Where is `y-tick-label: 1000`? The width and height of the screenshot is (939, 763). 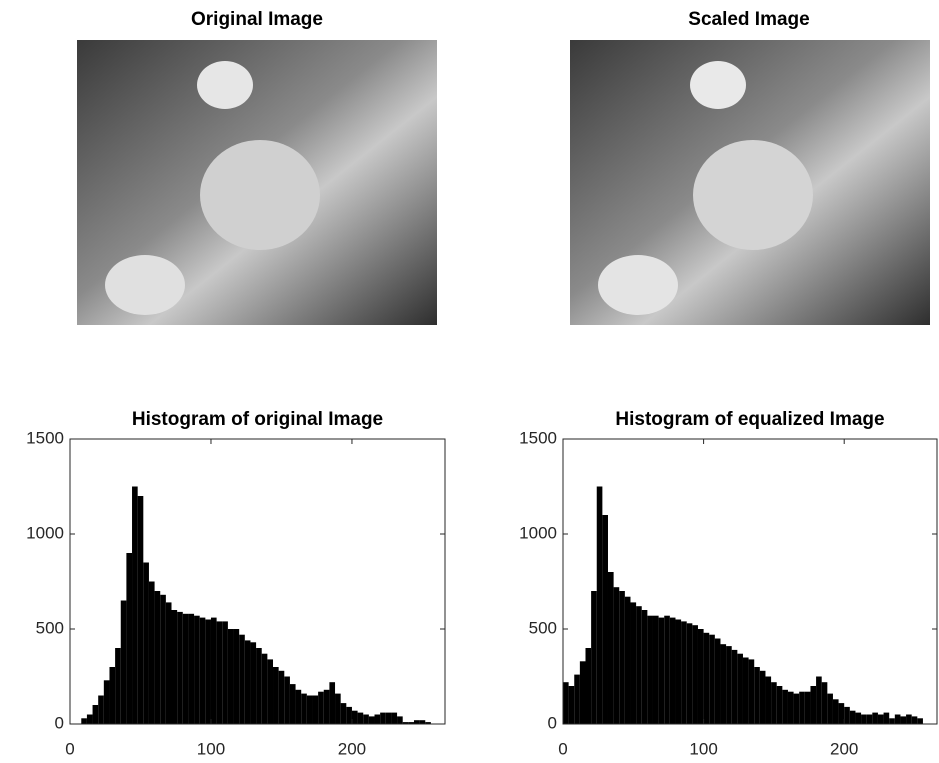 y-tick-label: 1000 is located at coordinates (538, 532).